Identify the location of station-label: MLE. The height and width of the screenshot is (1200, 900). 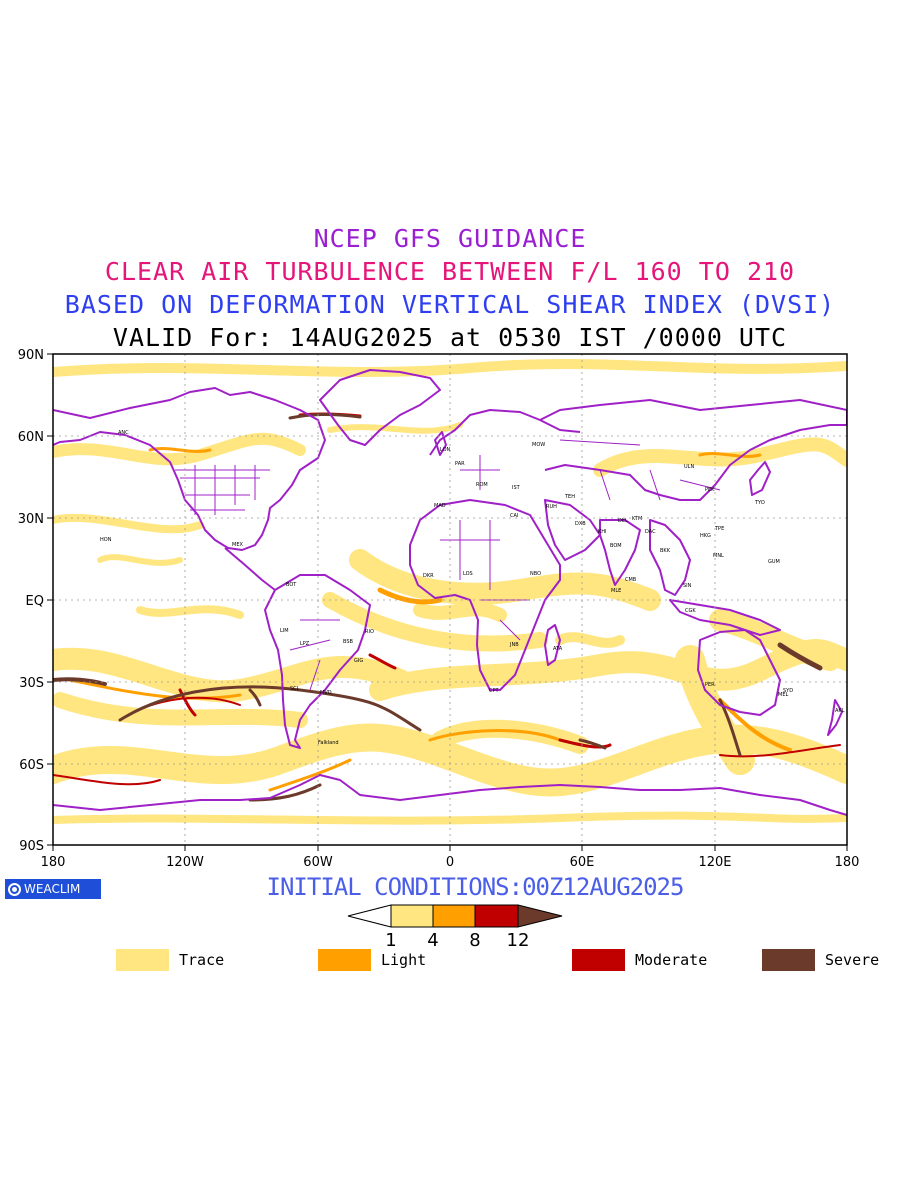
(616, 591).